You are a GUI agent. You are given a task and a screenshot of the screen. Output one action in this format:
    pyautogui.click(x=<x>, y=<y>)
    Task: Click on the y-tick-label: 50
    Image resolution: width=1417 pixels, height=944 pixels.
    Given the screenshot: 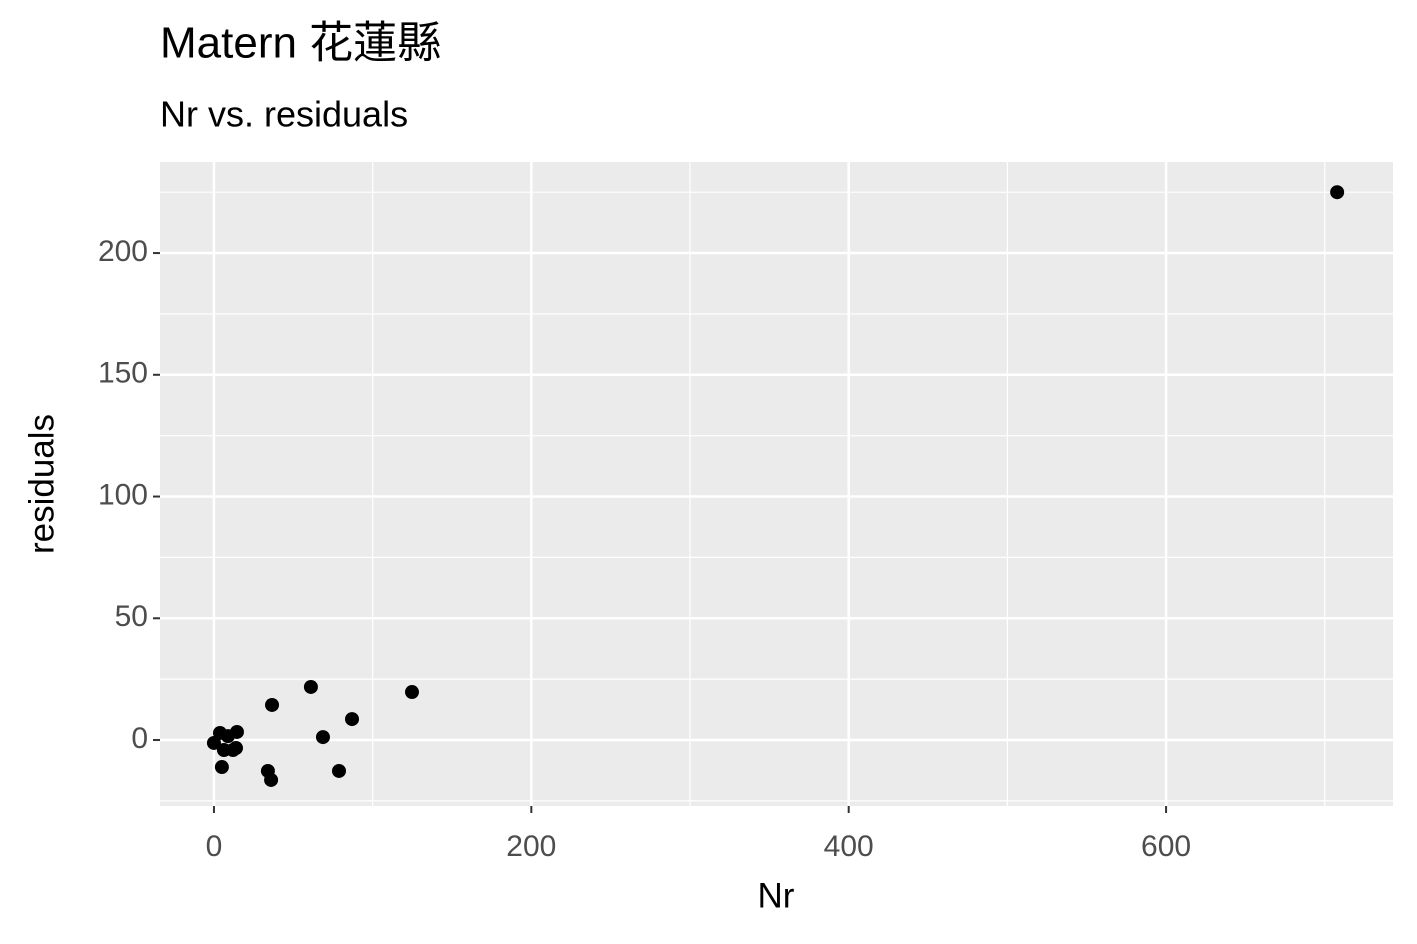 What is the action you would take?
    pyautogui.click(x=131, y=616)
    